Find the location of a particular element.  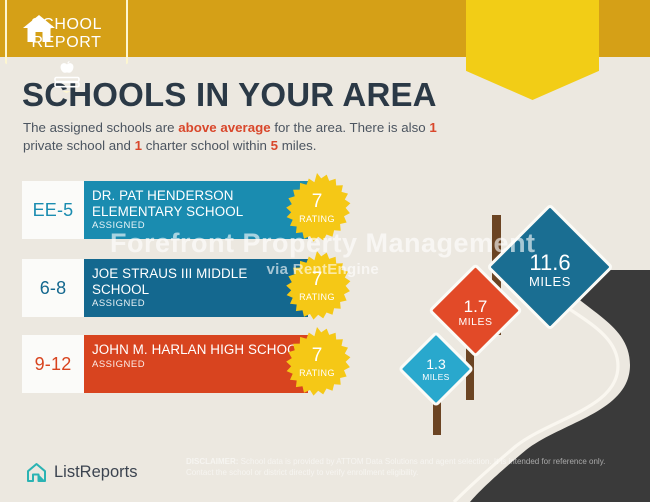

desc-highlight-charter-count: 1 is located at coordinates (138, 145).